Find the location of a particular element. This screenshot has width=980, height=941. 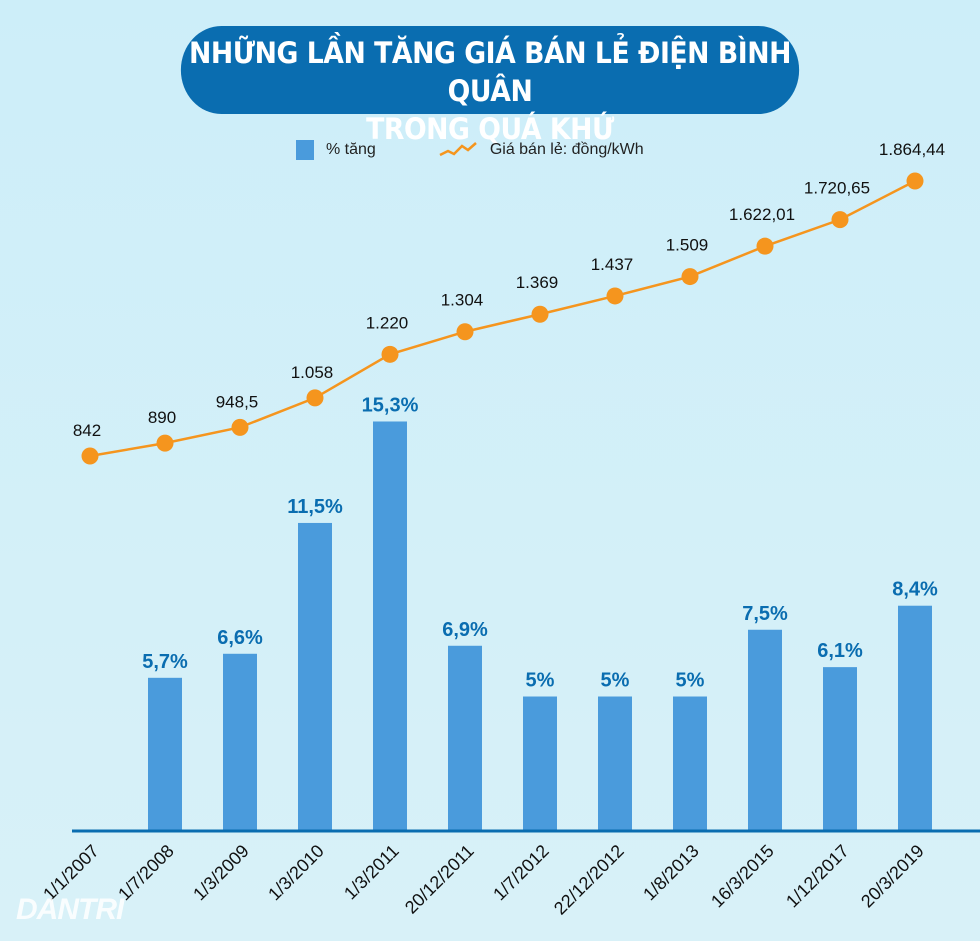

dantri-logo: DANTRI is located at coordinates (70, 909).